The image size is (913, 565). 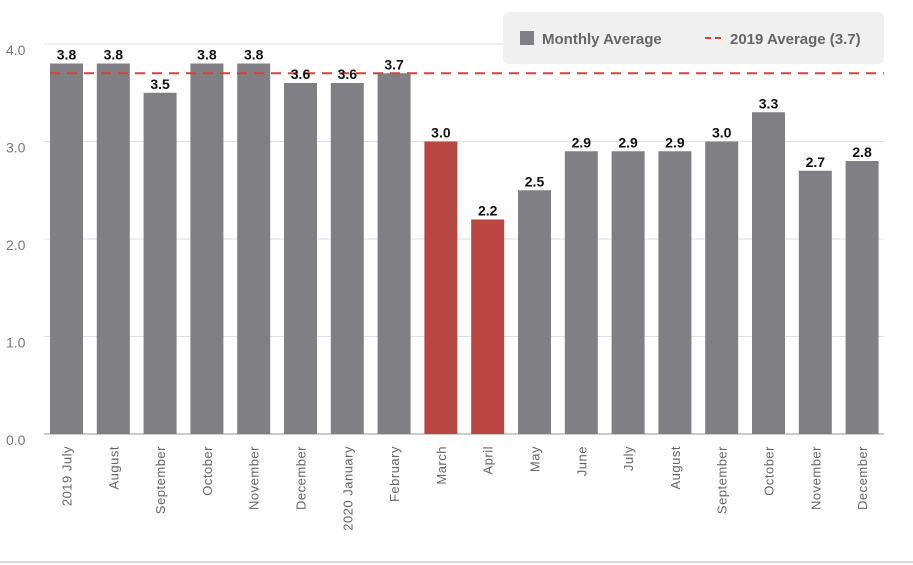 I want to click on y-tick-label: 4.0, so click(x=16, y=50).